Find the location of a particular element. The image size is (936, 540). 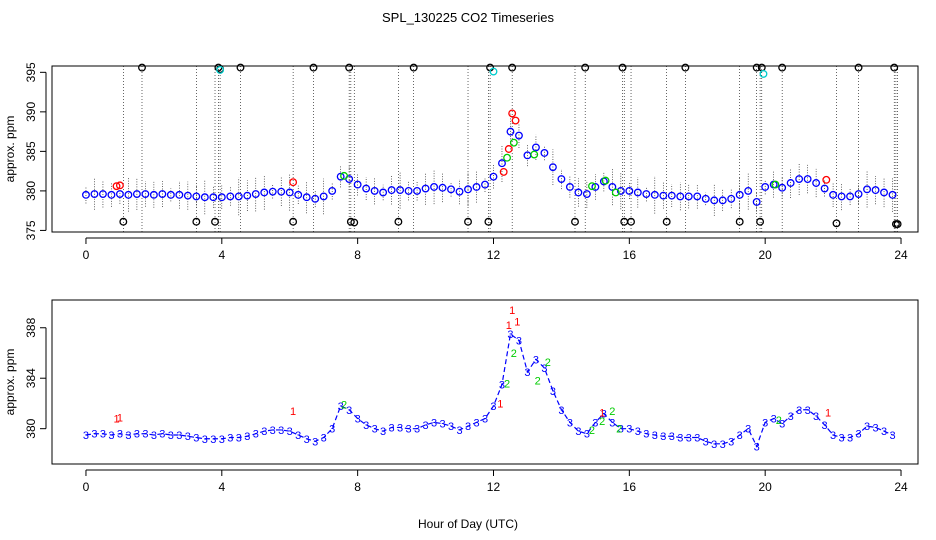

x-tick-label: 16 is located at coordinates (630, 487).